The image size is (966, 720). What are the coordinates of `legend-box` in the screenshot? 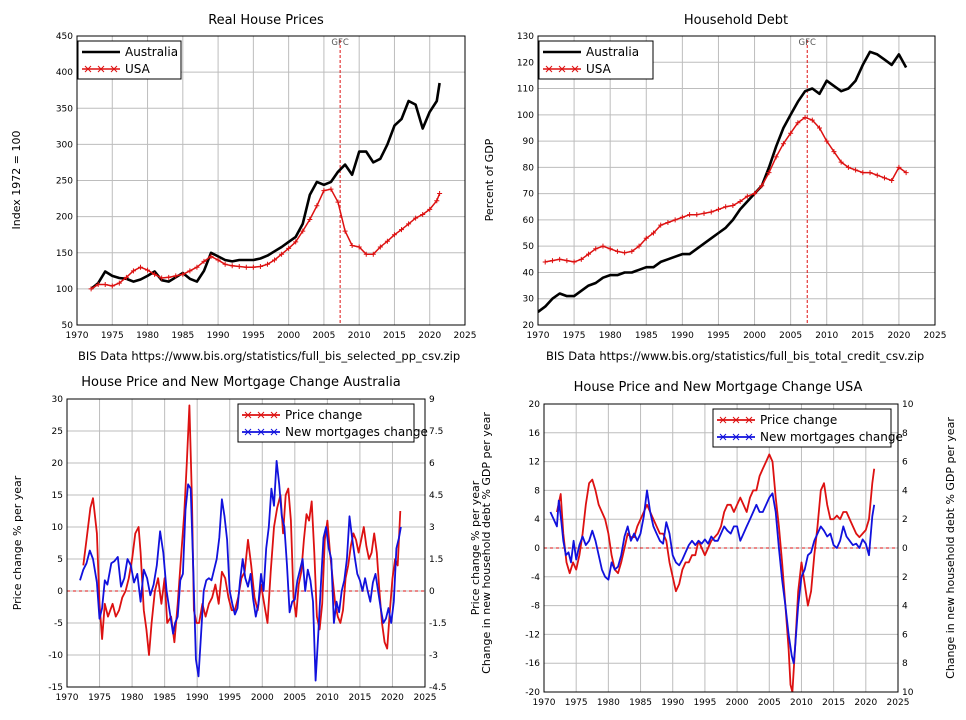 It's located at (326, 423).